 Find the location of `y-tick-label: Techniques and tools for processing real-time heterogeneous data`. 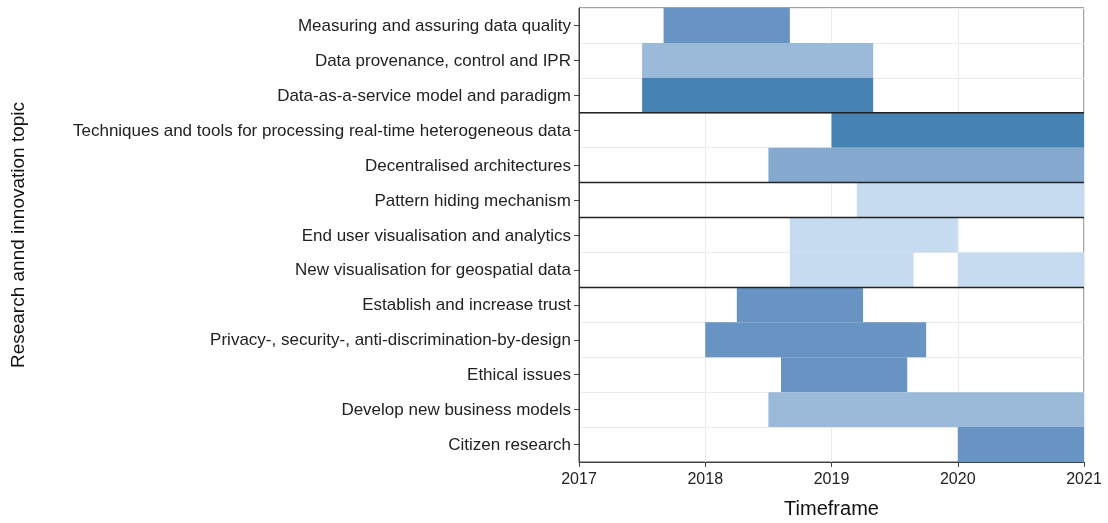

y-tick-label: Techniques and tools for processing real-time heterogeneous data is located at coordinates (322, 130).